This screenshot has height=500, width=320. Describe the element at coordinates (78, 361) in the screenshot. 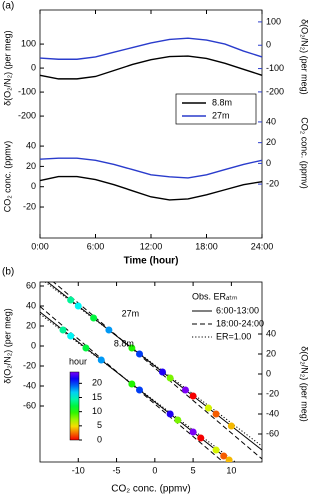

I see `colorbar-title: hour` at that location.